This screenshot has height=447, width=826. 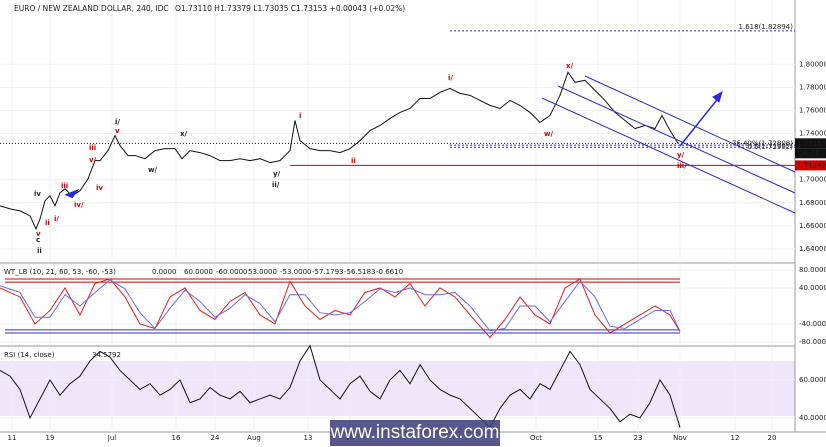 I want to click on indicator-value: 0.0000, so click(x=164, y=272).